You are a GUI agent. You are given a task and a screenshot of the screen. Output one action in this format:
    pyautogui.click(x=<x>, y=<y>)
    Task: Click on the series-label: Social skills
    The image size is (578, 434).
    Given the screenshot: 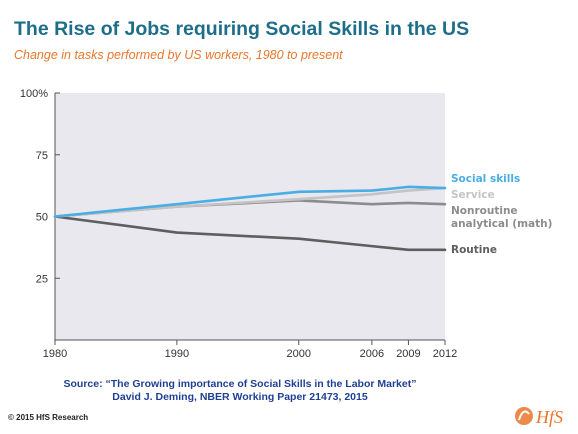 What is the action you would take?
    pyautogui.click(x=485, y=179)
    